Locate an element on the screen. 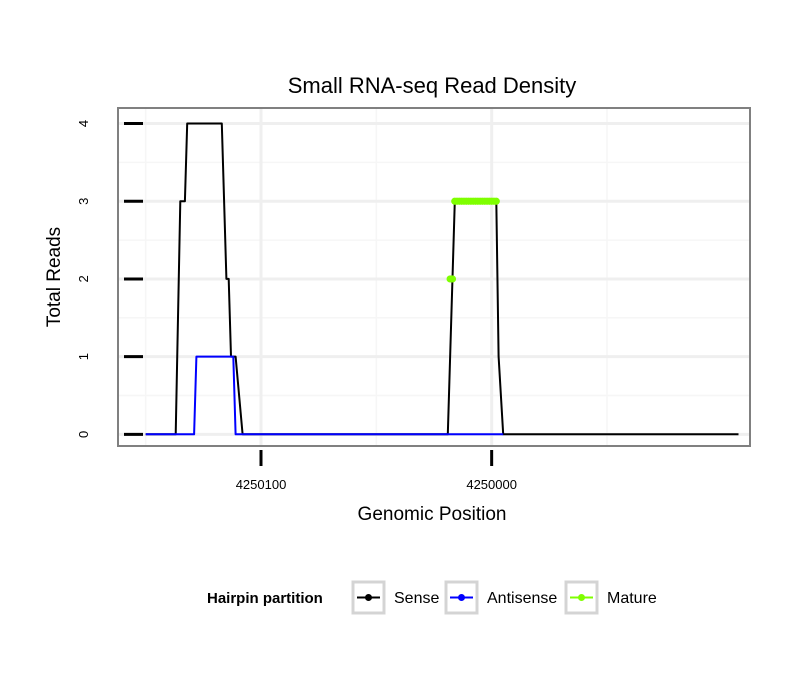  legend-entry-mature: Mature is located at coordinates (610, 597).